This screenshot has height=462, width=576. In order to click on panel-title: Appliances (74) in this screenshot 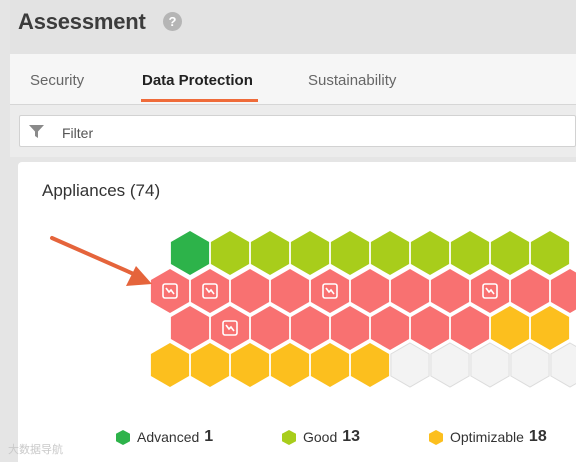, I will do `click(101, 190)`.